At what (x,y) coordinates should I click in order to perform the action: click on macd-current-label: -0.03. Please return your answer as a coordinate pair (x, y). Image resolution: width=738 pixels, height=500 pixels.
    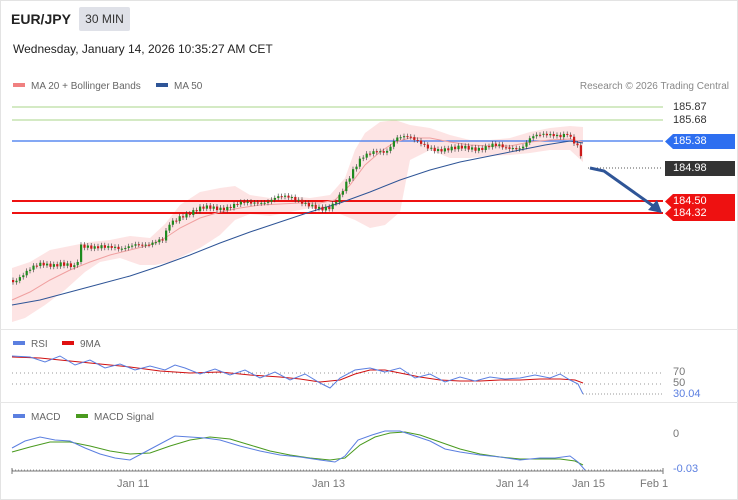
    Looking at the image, I should click on (686, 469).